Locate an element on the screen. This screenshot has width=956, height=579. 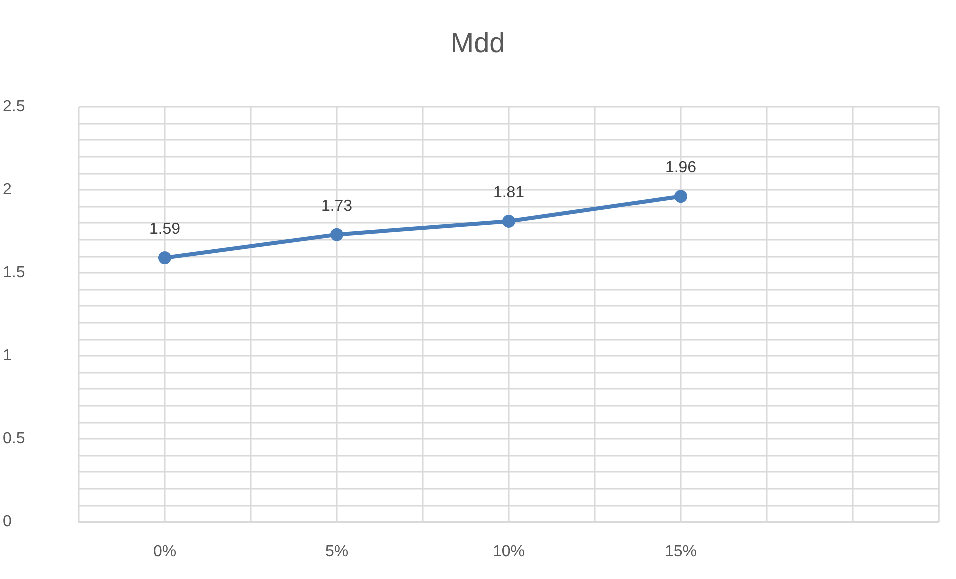
data-label: 1.73 is located at coordinates (337, 206).